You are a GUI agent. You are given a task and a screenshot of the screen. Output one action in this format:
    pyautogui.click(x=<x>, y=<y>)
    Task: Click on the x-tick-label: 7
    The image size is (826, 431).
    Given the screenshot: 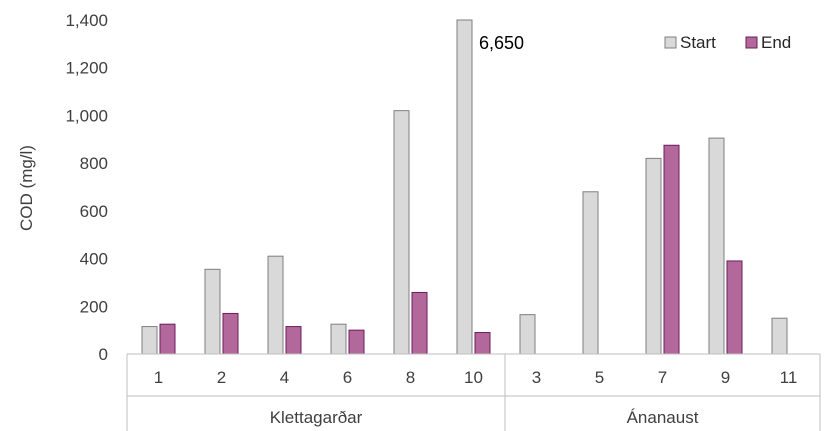 What is the action you would take?
    pyautogui.click(x=662, y=377)
    